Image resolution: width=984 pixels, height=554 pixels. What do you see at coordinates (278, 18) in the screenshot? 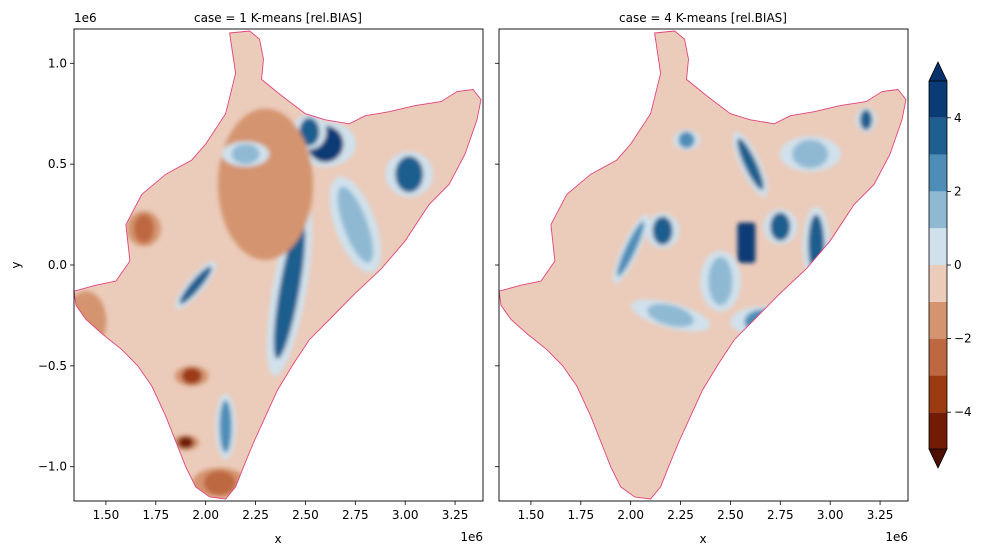
I see `panel-title: case = 1 K-means [rel.BIAS]` at bounding box center [278, 18].